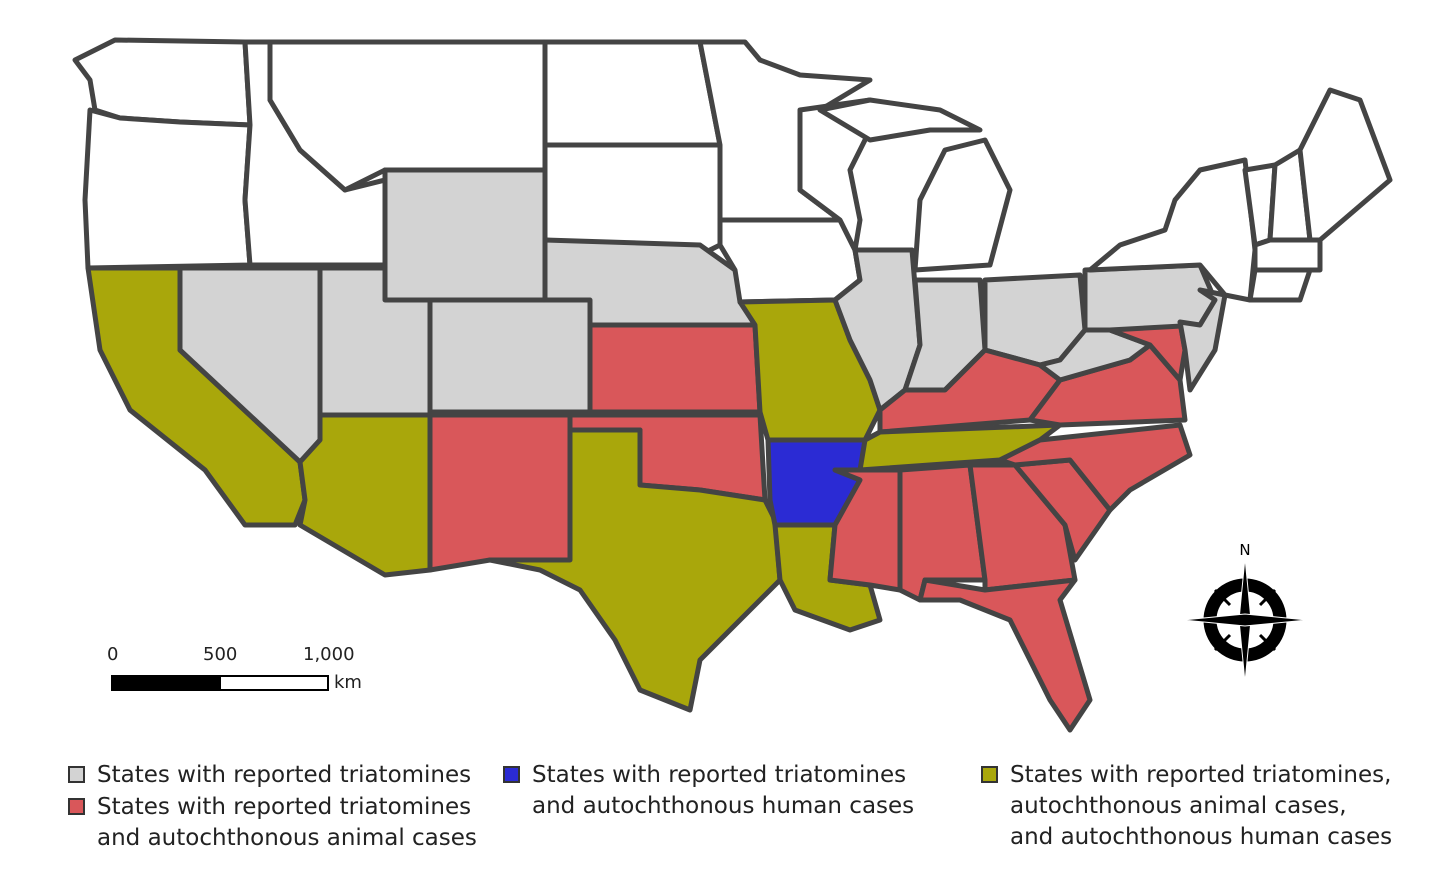 This screenshot has width=1440, height=883. I want to click on state-nj, so click(1202, 340).